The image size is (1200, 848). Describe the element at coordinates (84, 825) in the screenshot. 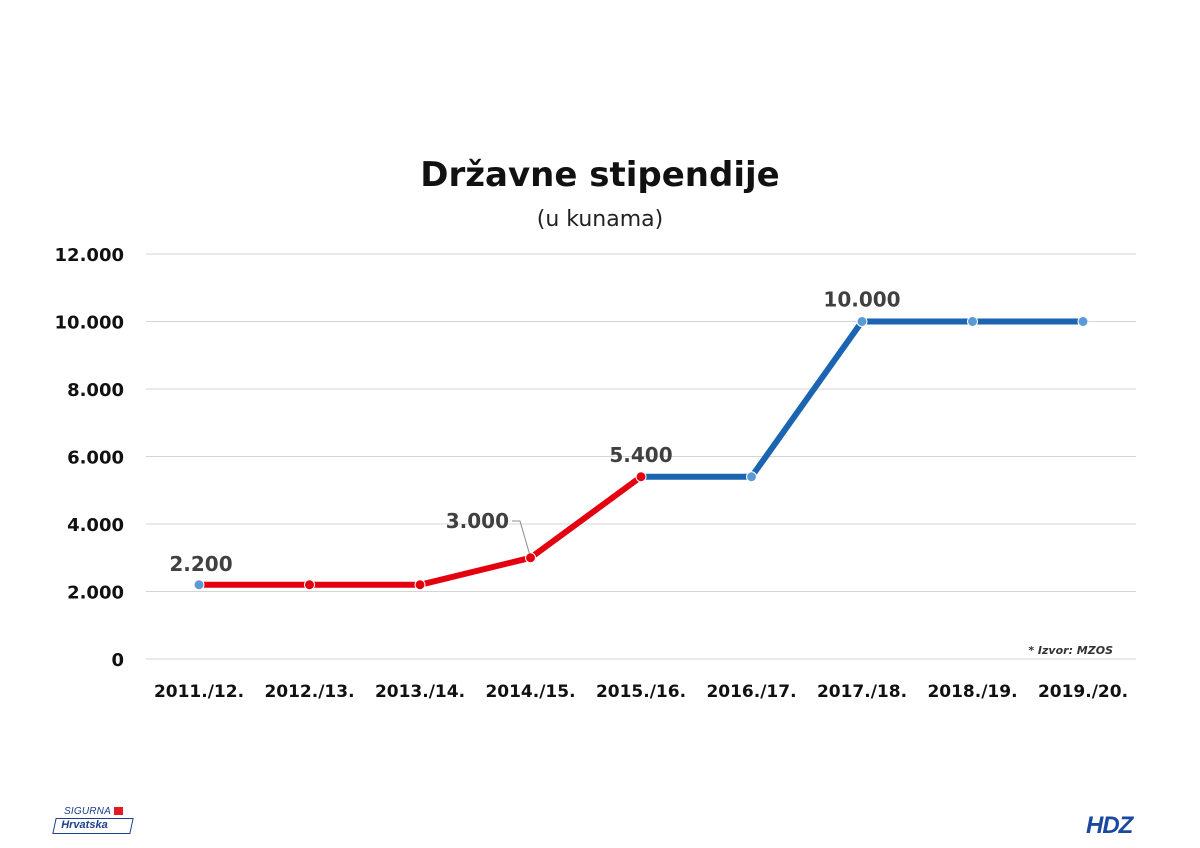

I see `logo-left-bottom-text: Hrvatska` at that location.